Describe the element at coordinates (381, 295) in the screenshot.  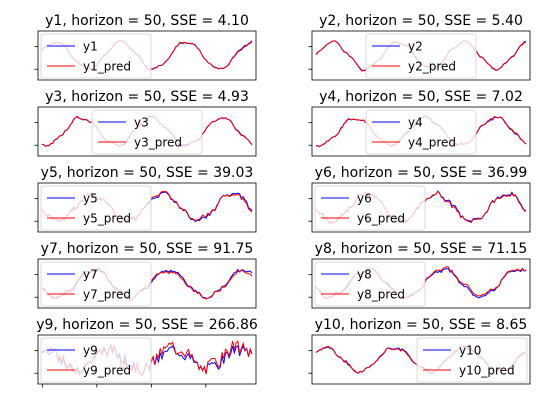
I see `legend-label: y8_pred` at that location.